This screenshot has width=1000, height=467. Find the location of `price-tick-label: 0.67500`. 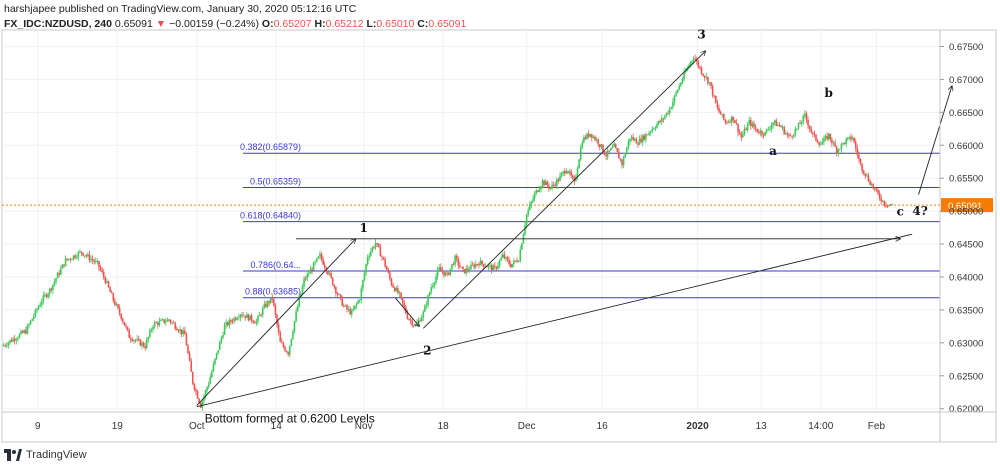

price-tick-label: 0.67500 is located at coordinates (966, 47).